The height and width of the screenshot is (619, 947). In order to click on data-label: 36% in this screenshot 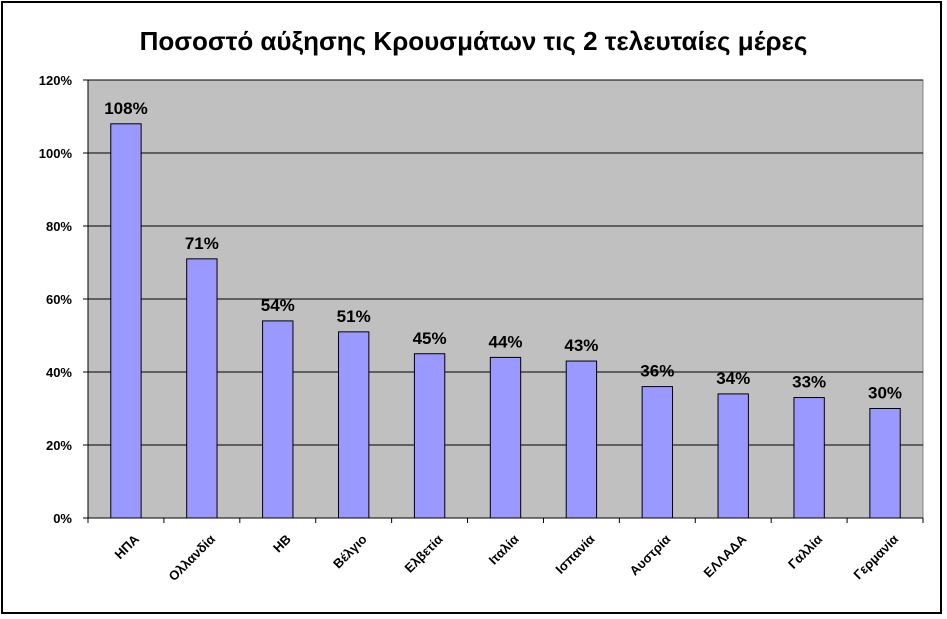, I will do `click(657, 371)`.